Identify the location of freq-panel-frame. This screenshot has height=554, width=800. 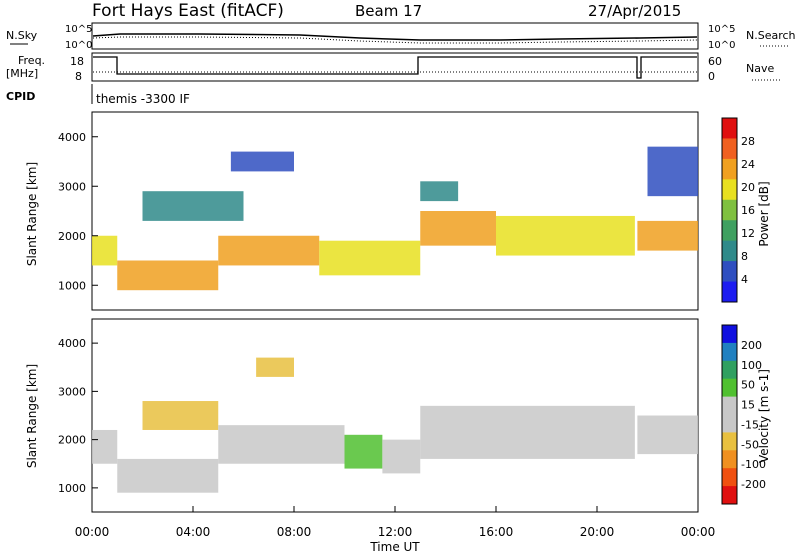
(395, 67).